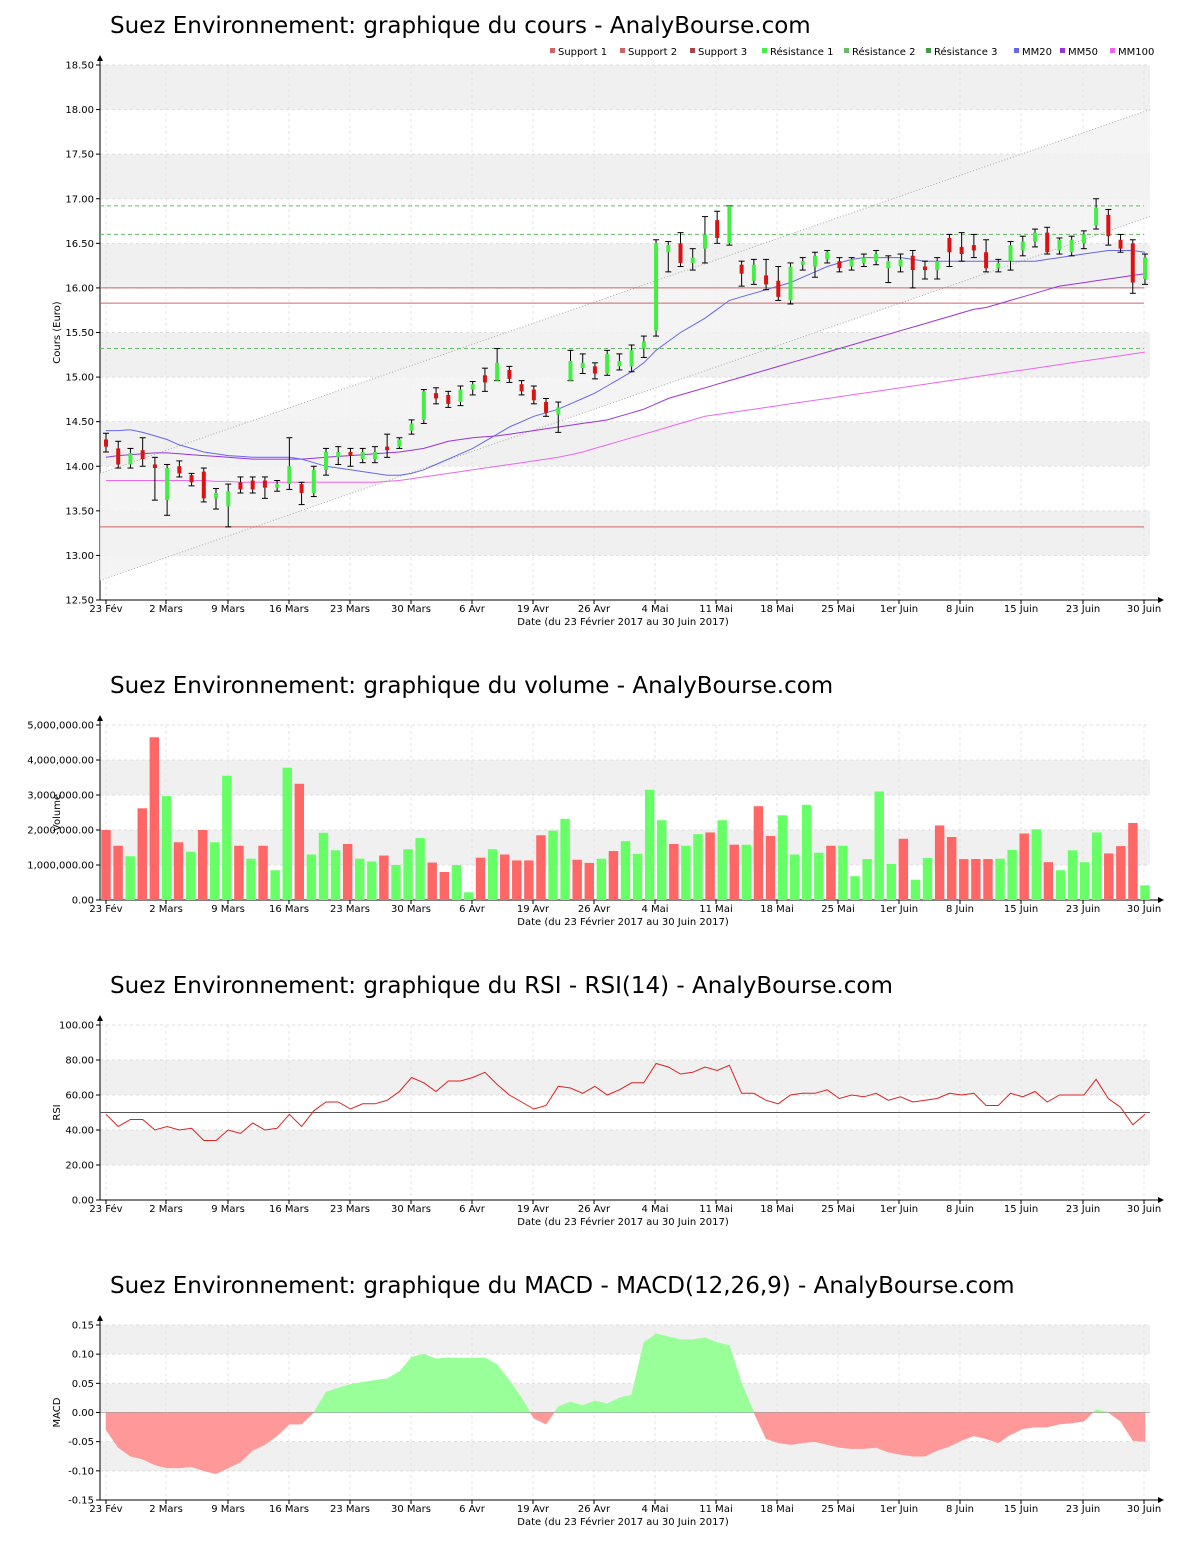 The width and height of the screenshot is (1200, 1550). What do you see at coordinates (883, 52) in the screenshot?
I see `legend-label: Résistance 2` at bounding box center [883, 52].